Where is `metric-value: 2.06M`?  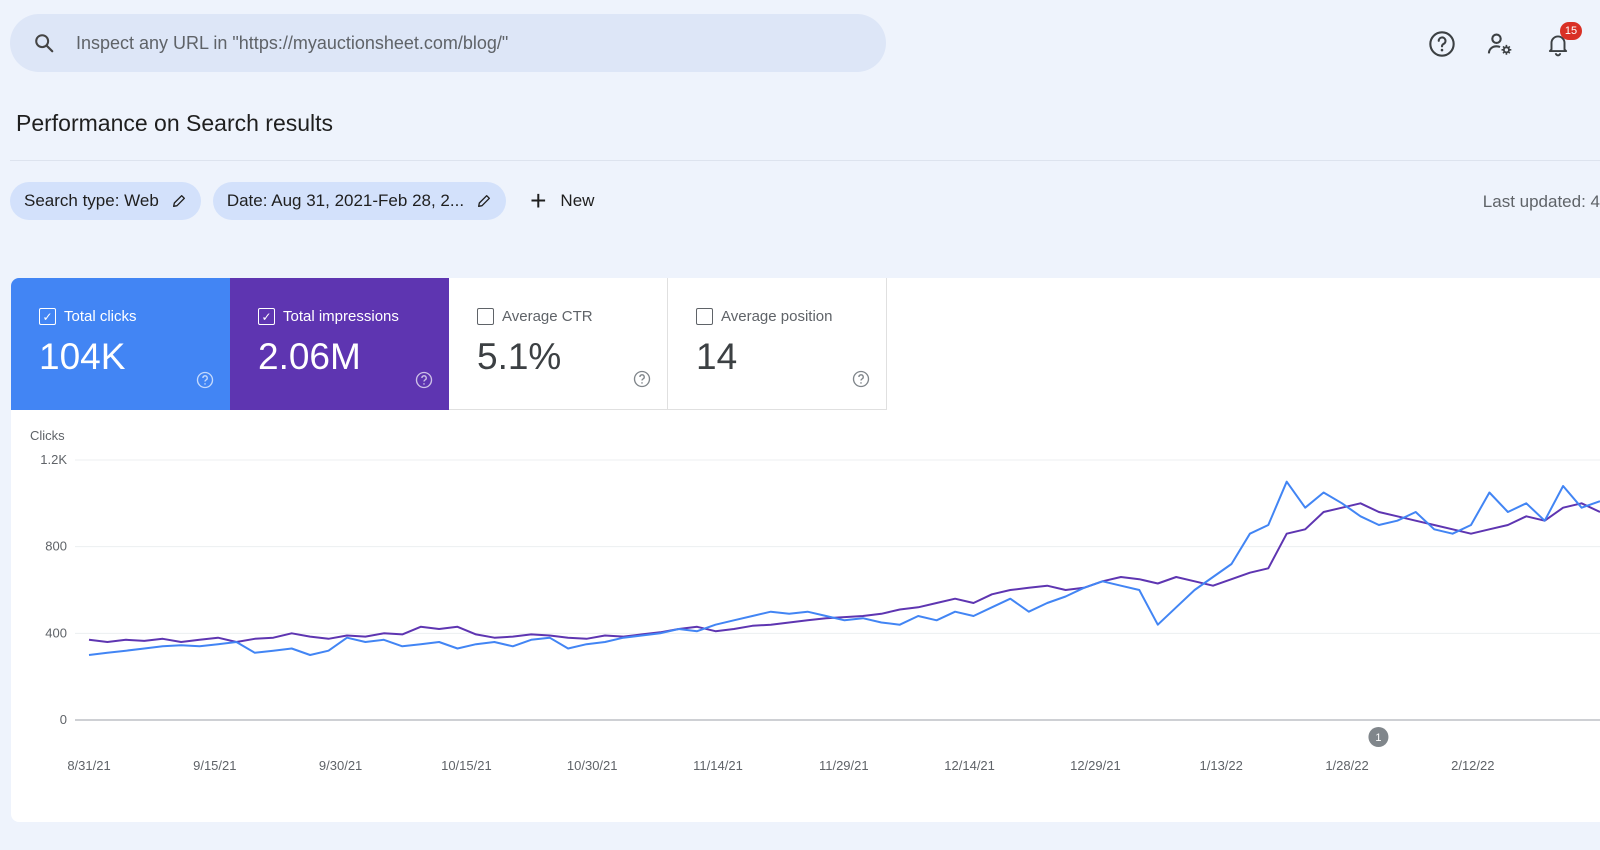
metric-value: 2.06M is located at coordinates (309, 356).